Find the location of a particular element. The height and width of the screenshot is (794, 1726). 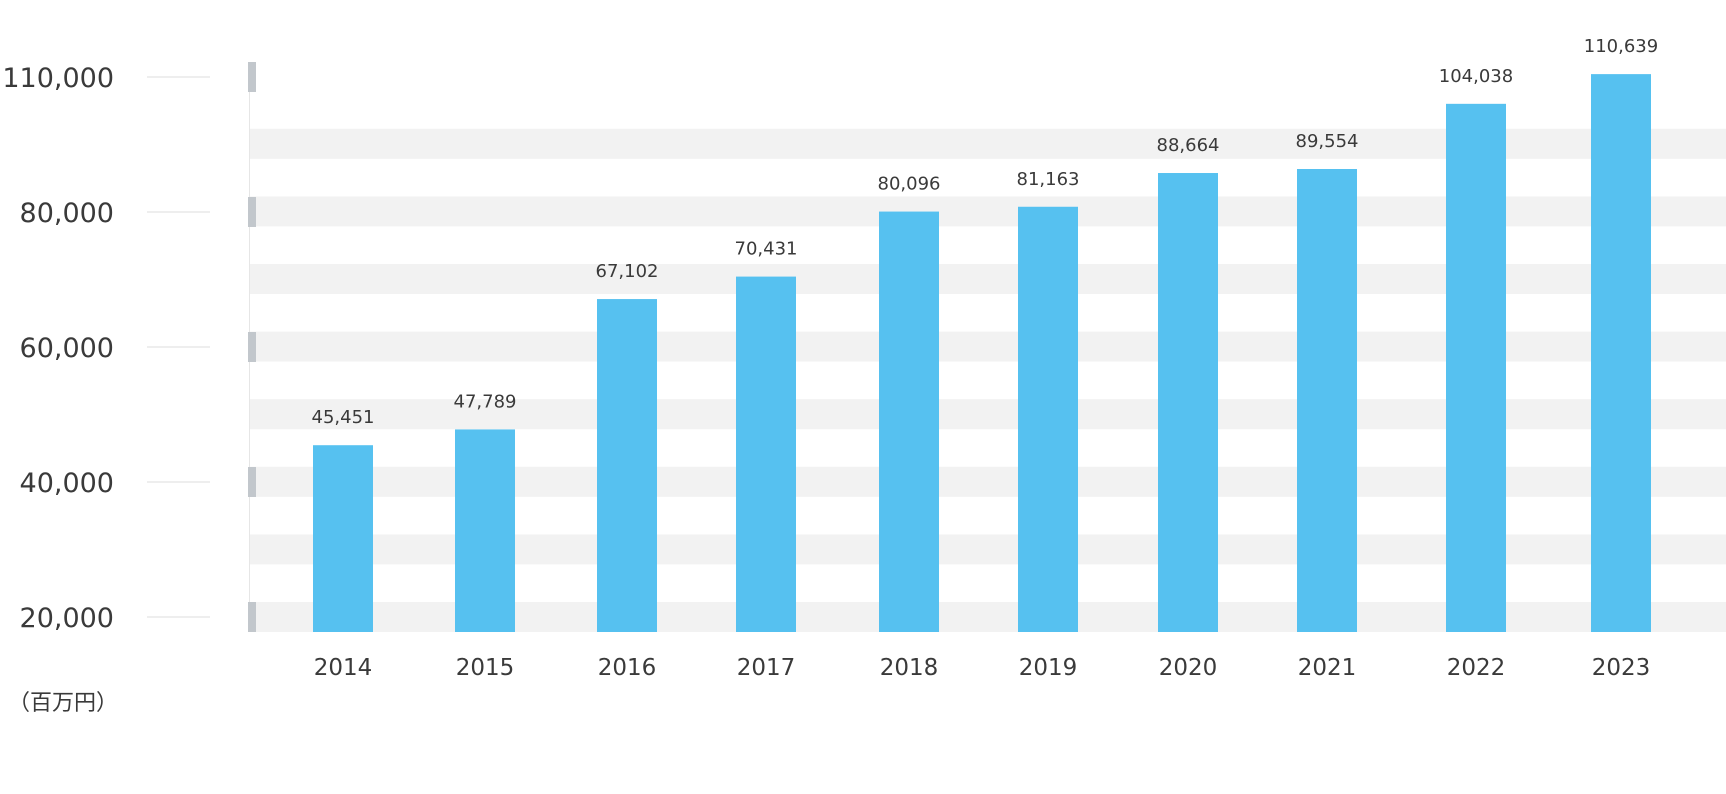

data-label-2022: 104,038 is located at coordinates (1476, 76).